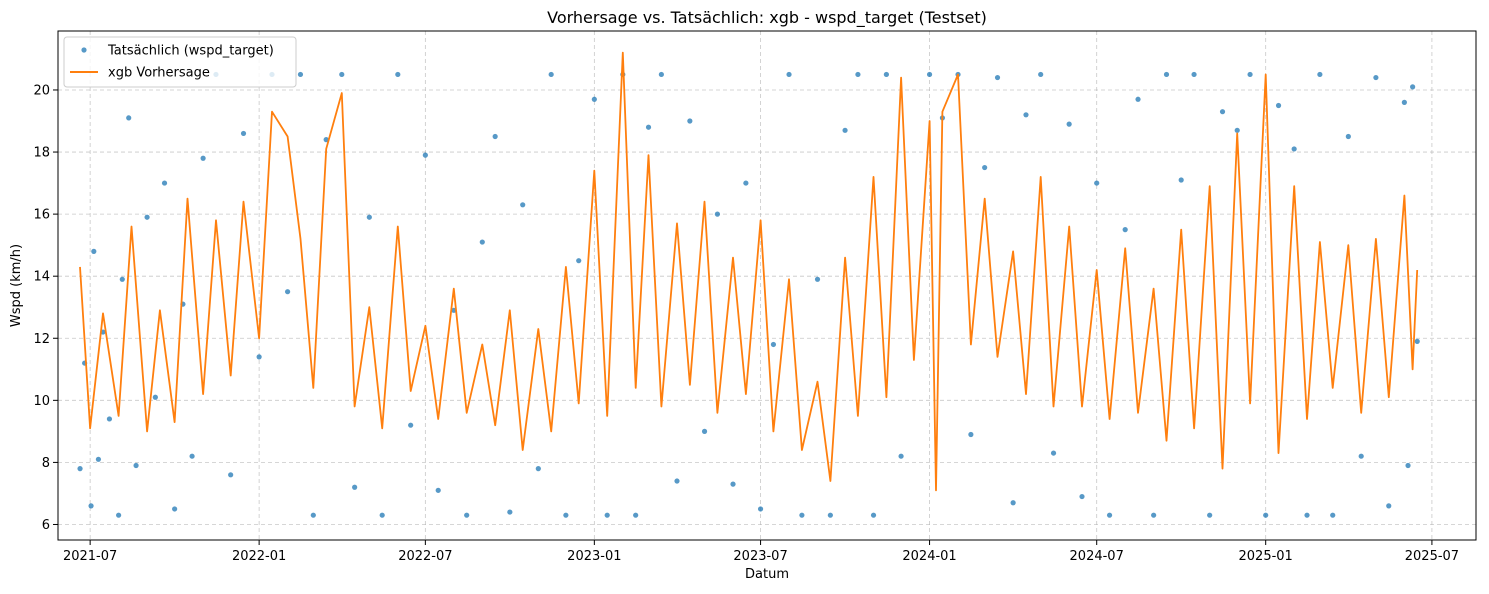 Image resolution: width=1489 pixels, height=594 pixels. What do you see at coordinates (190, 51) in the screenshot?
I see `legend-label-scatter: Tatsächlich (wspd_target)` at bounding box center [190, 51].